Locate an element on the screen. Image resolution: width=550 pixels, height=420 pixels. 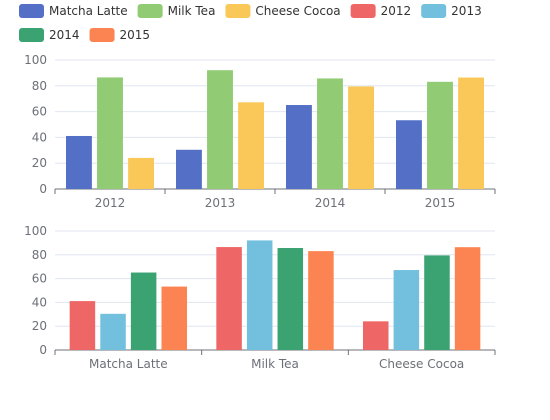
bar-milk-tea-2013 is located at coordinates (220, 129).